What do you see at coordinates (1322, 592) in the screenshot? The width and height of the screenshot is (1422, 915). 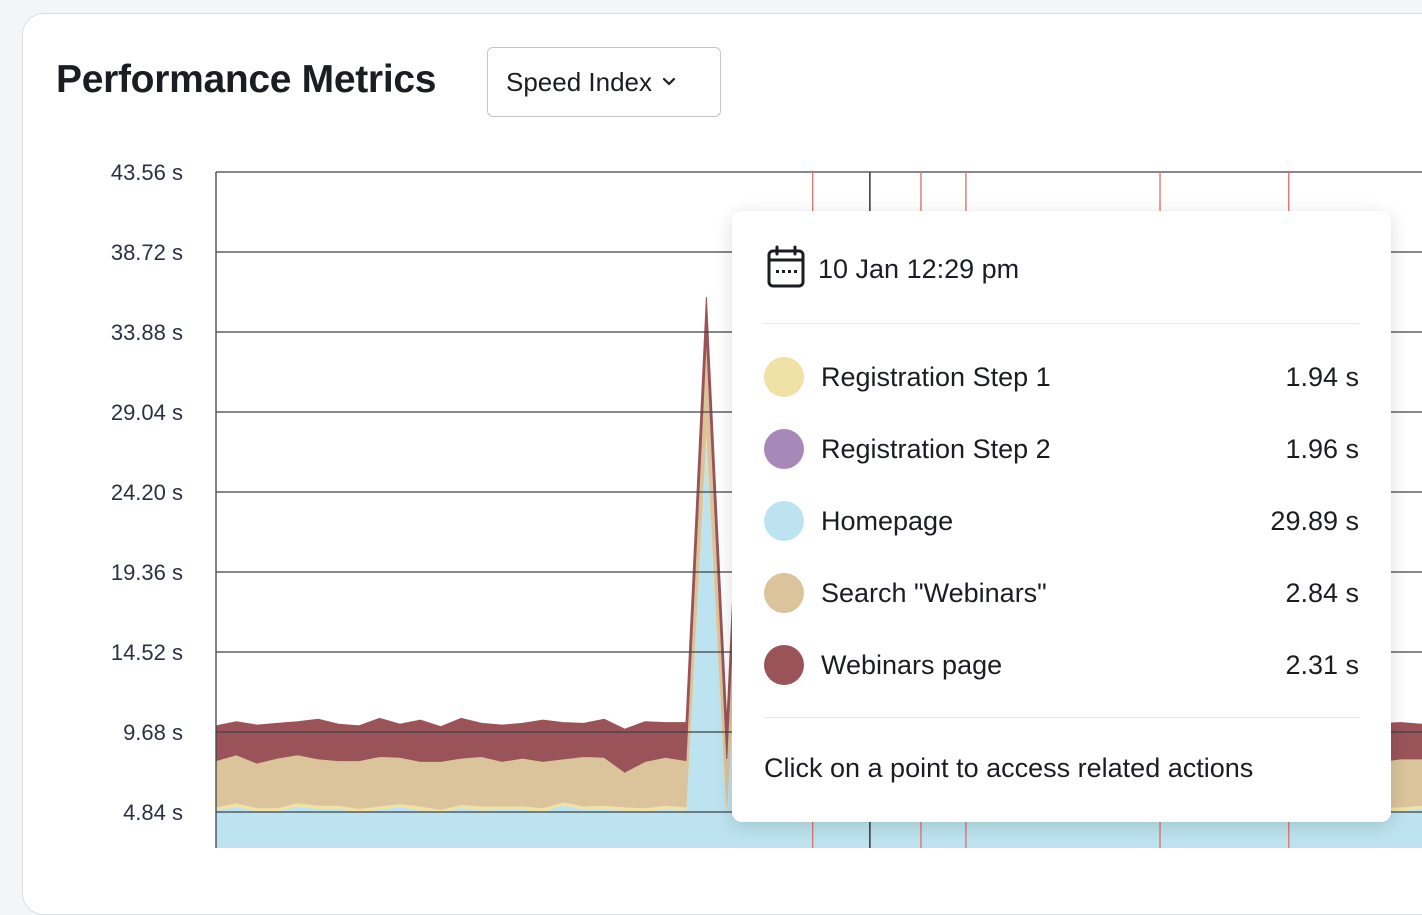 I see `series-value: 2.84 s` at bounding box center [1322, 592].